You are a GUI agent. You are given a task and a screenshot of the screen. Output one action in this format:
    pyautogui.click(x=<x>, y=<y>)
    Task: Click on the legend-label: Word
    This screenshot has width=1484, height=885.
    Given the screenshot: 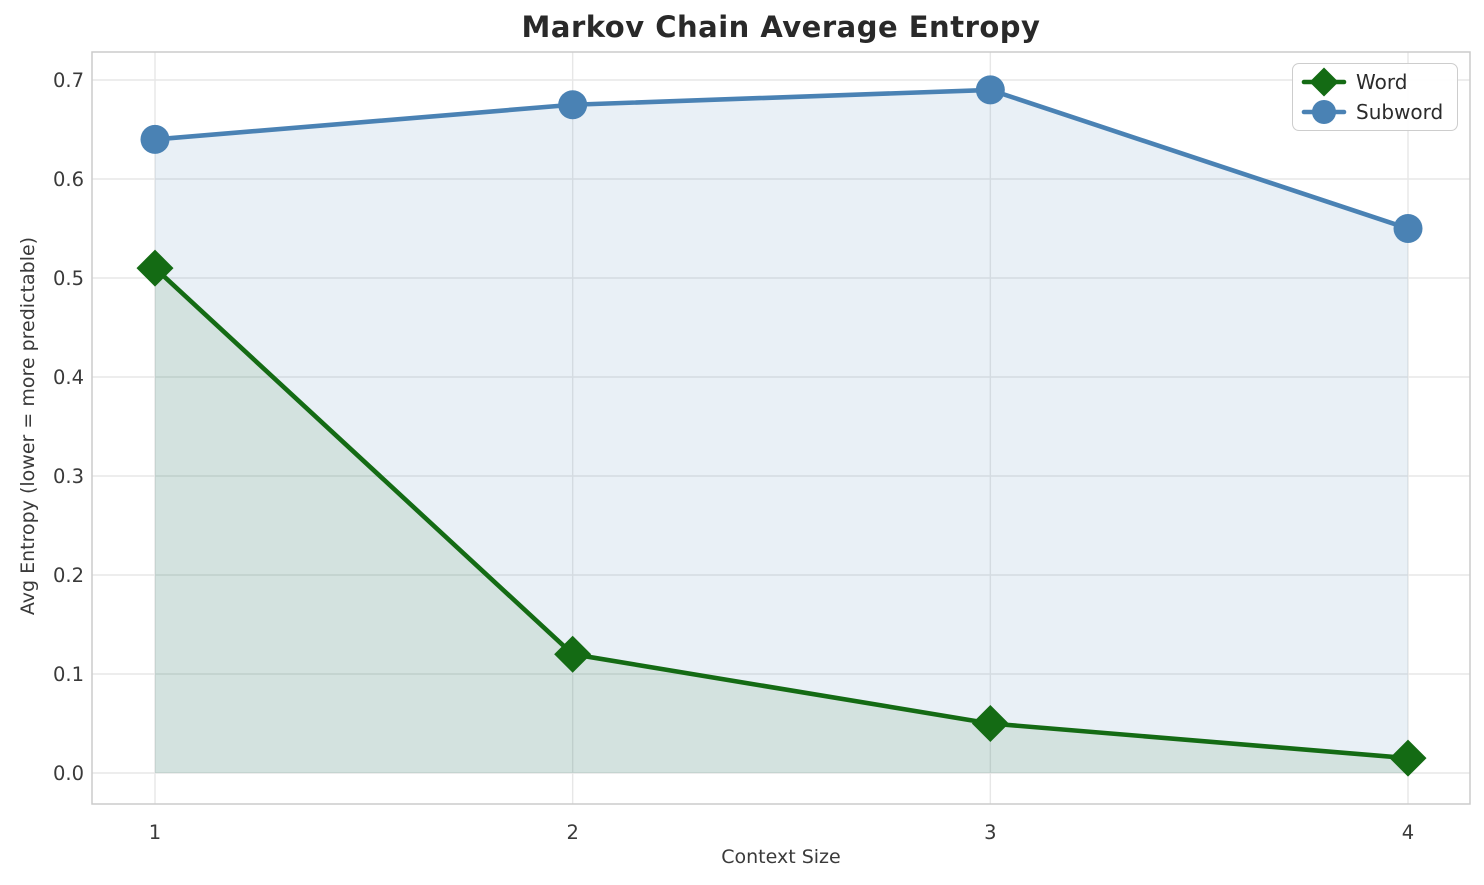 What is the action you would take?
    pyautogui.click(x=1382, y=81)
    